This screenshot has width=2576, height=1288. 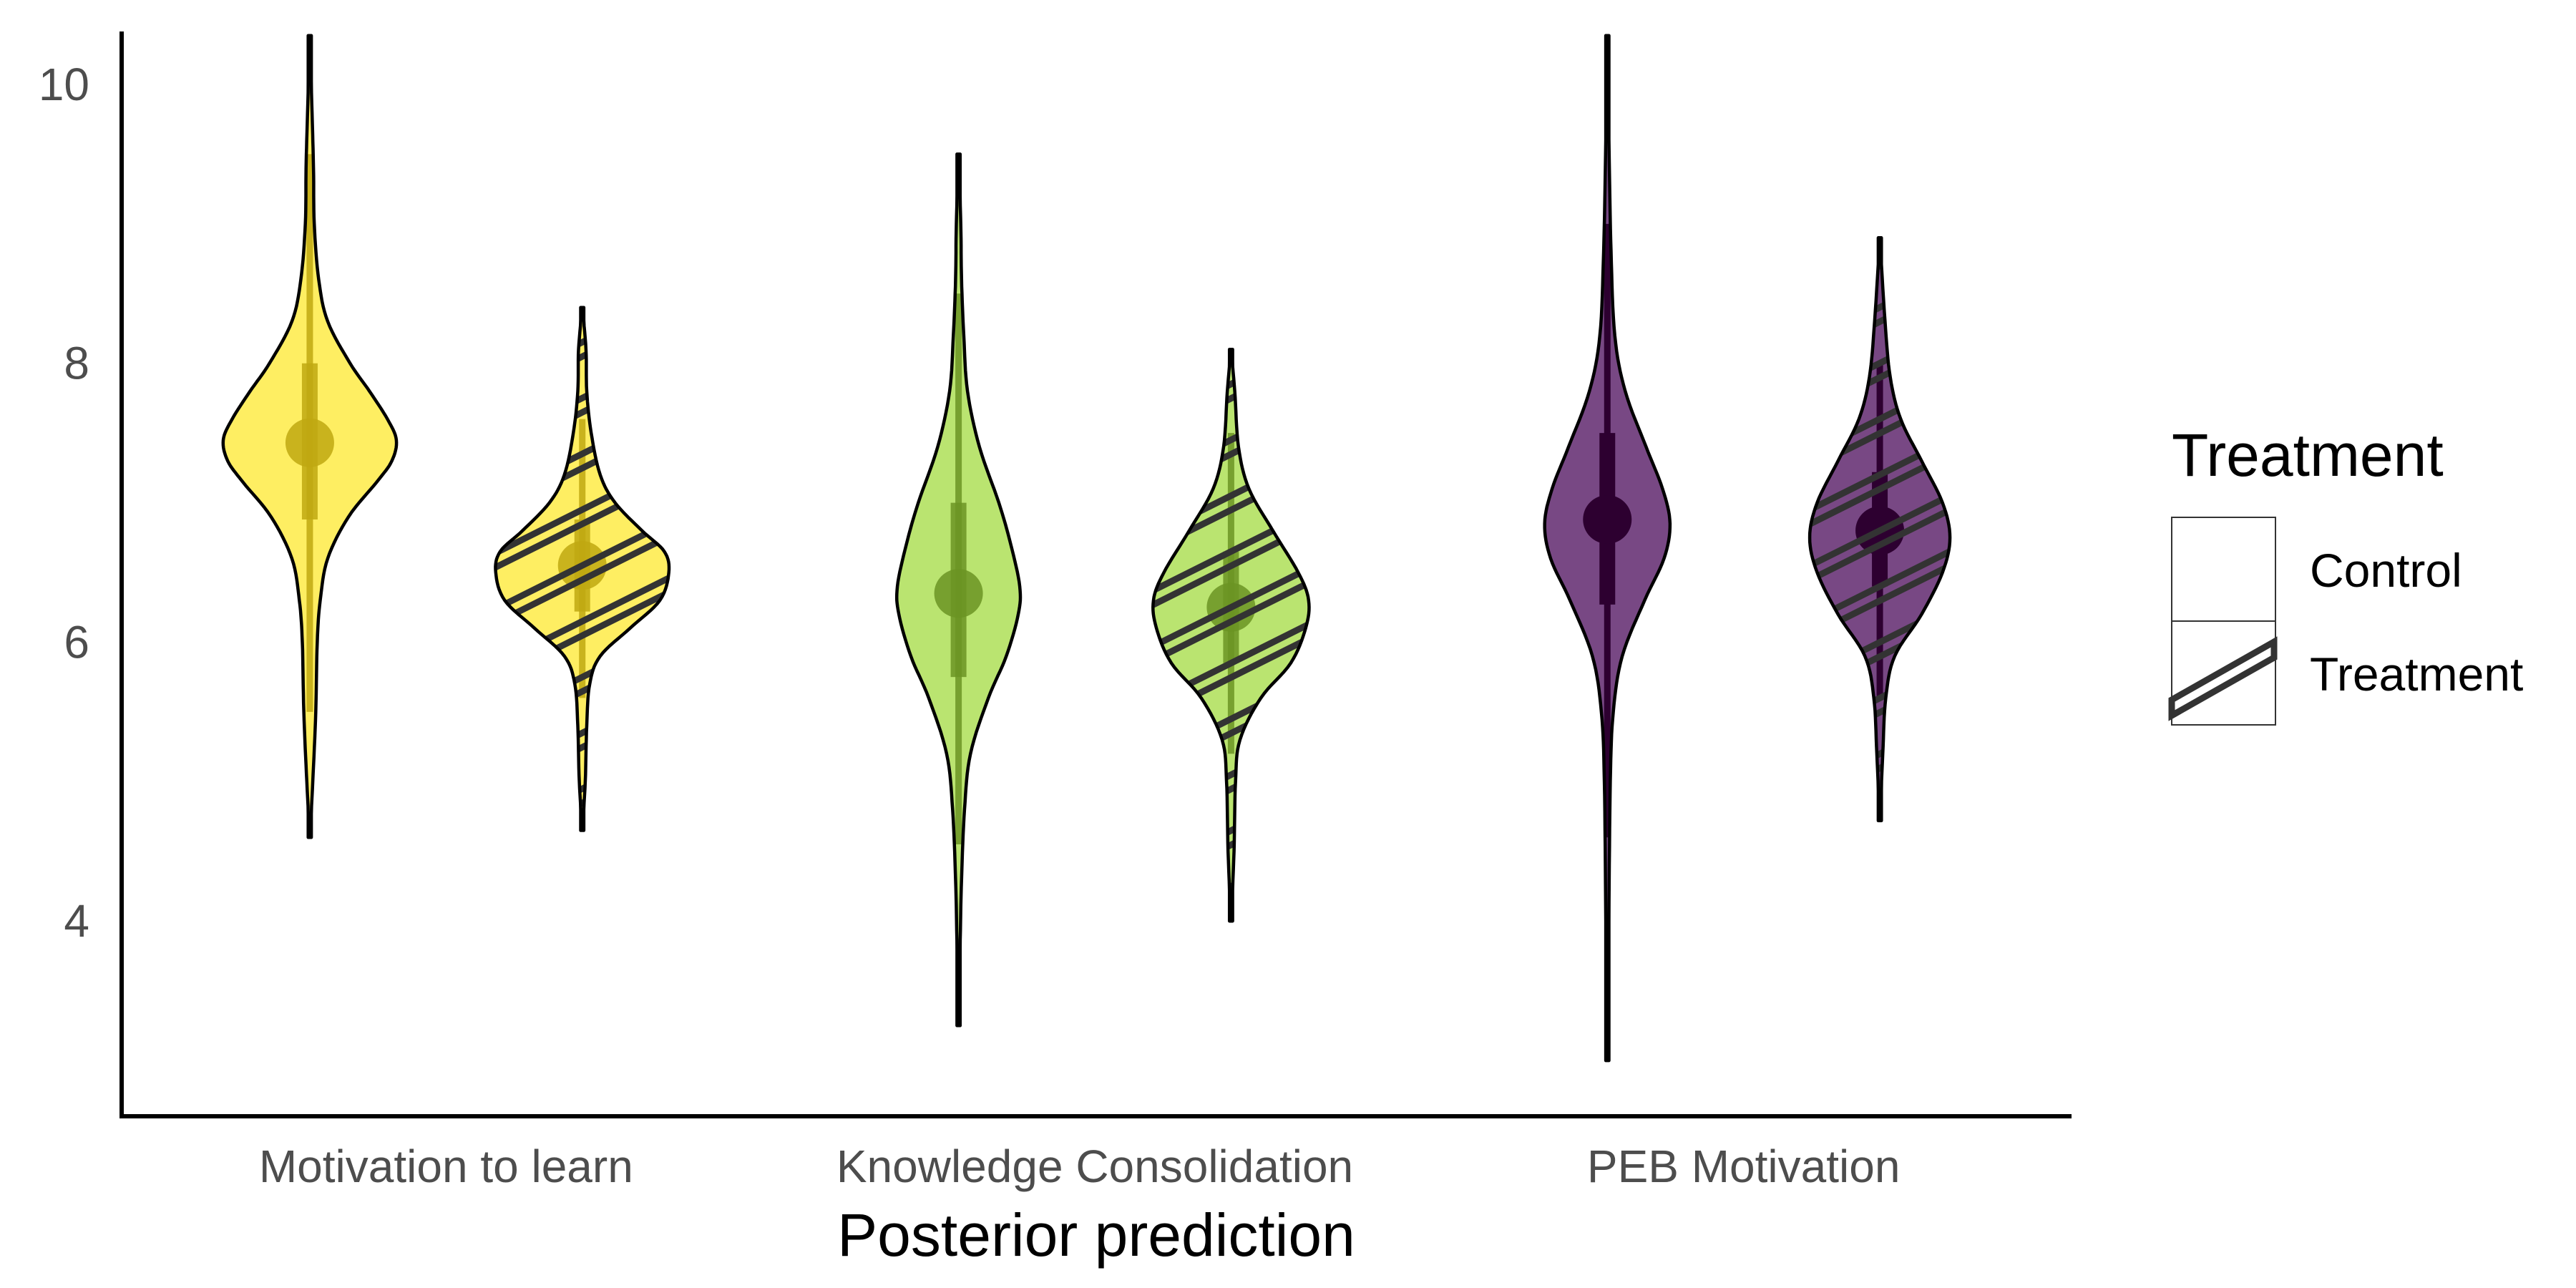 What do you see at coordinates (76, 642) in the screenshot?
I see `y-tick-label: 6` at bounding box center [76, 642].